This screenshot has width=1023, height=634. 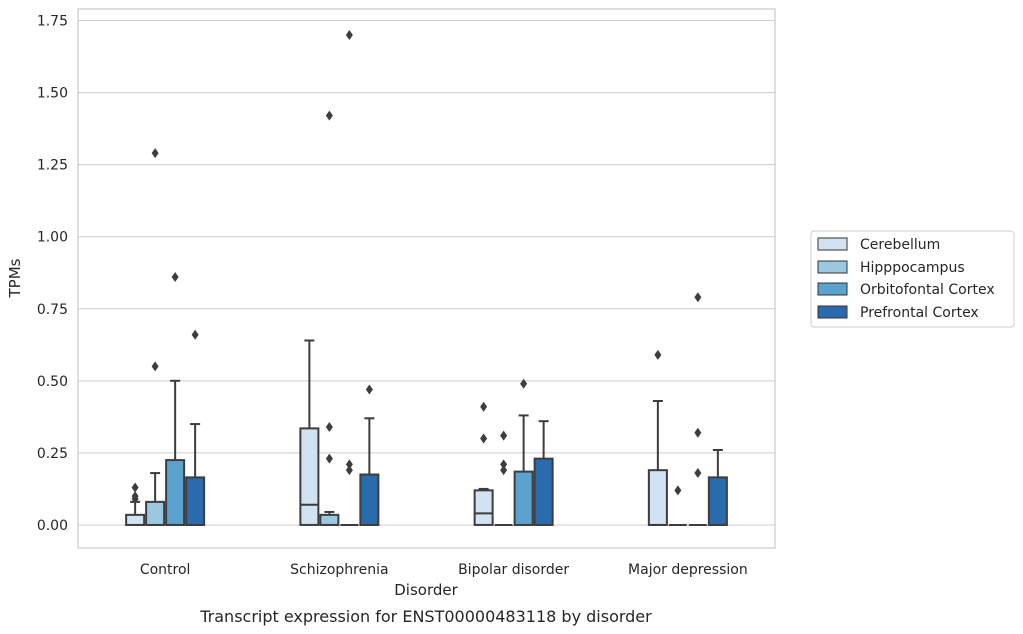 I want to click on legend-label-prefrontal-cortex: Prefrontal Cortex, so click(x=919, y=313).